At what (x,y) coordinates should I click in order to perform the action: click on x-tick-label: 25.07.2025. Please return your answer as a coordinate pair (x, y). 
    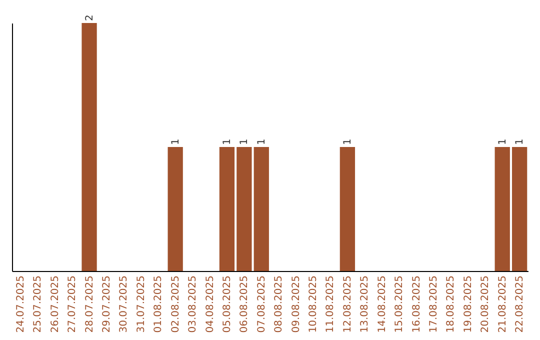
    Looking at the image, I should click on (38, 304).